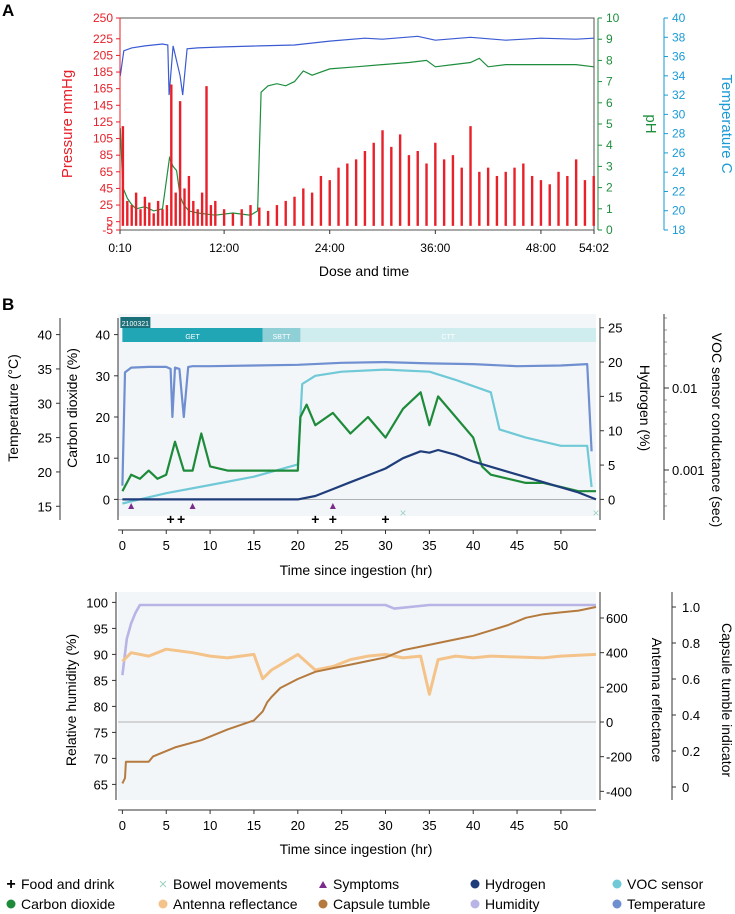 This screenshot has height=914, width=735. What do you see at coordinates (364, 271) in the screenshot?
I see `panel-a-xlabel: Dose and time` at bounding box center [364, 271].